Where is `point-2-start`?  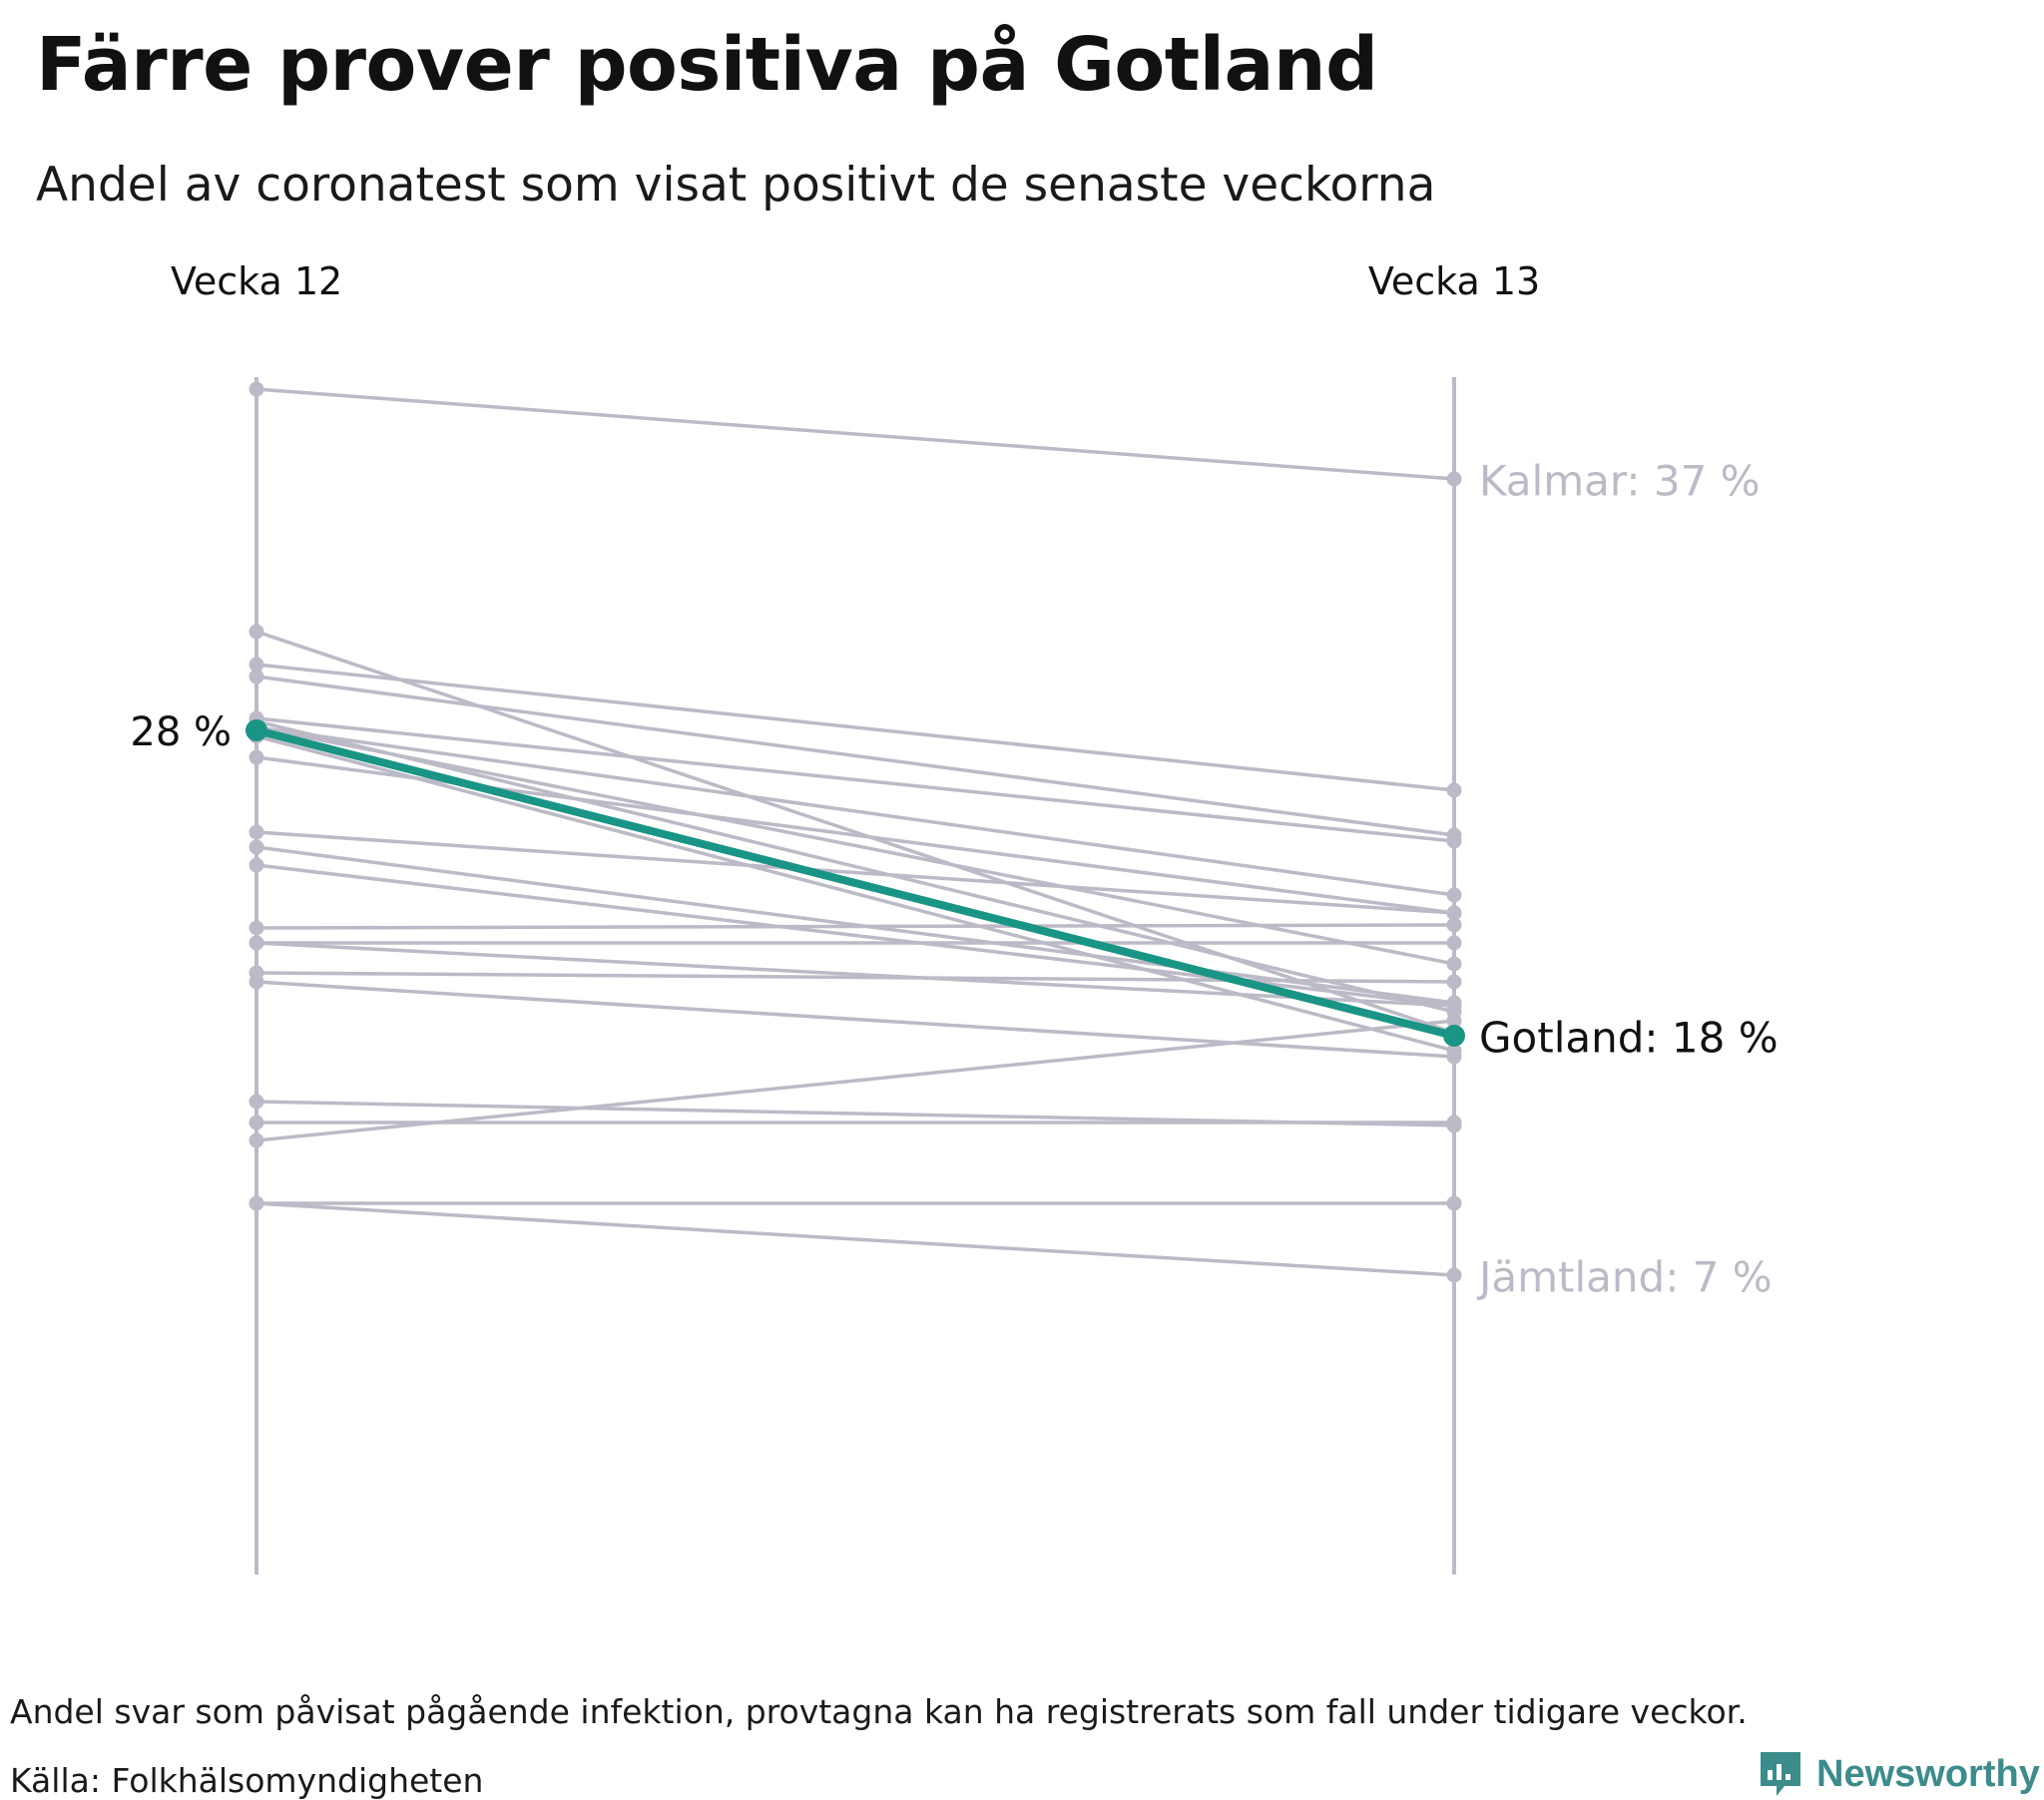
point-2-start is located at coordinates (256, 676).